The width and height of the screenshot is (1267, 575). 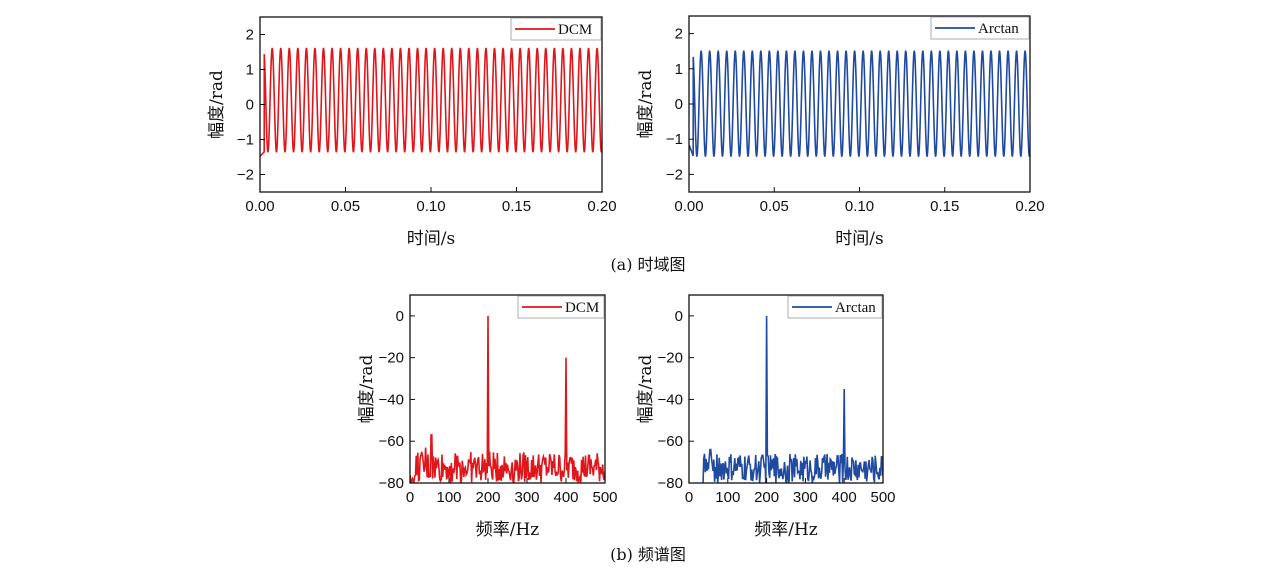 I want to click on chart-time-dcm: 0.00 0.05 0.10 0.15 0.20 −2 −1 0 1 2 时间/s 幅度/rad DCM, so click(x=412, y=132).